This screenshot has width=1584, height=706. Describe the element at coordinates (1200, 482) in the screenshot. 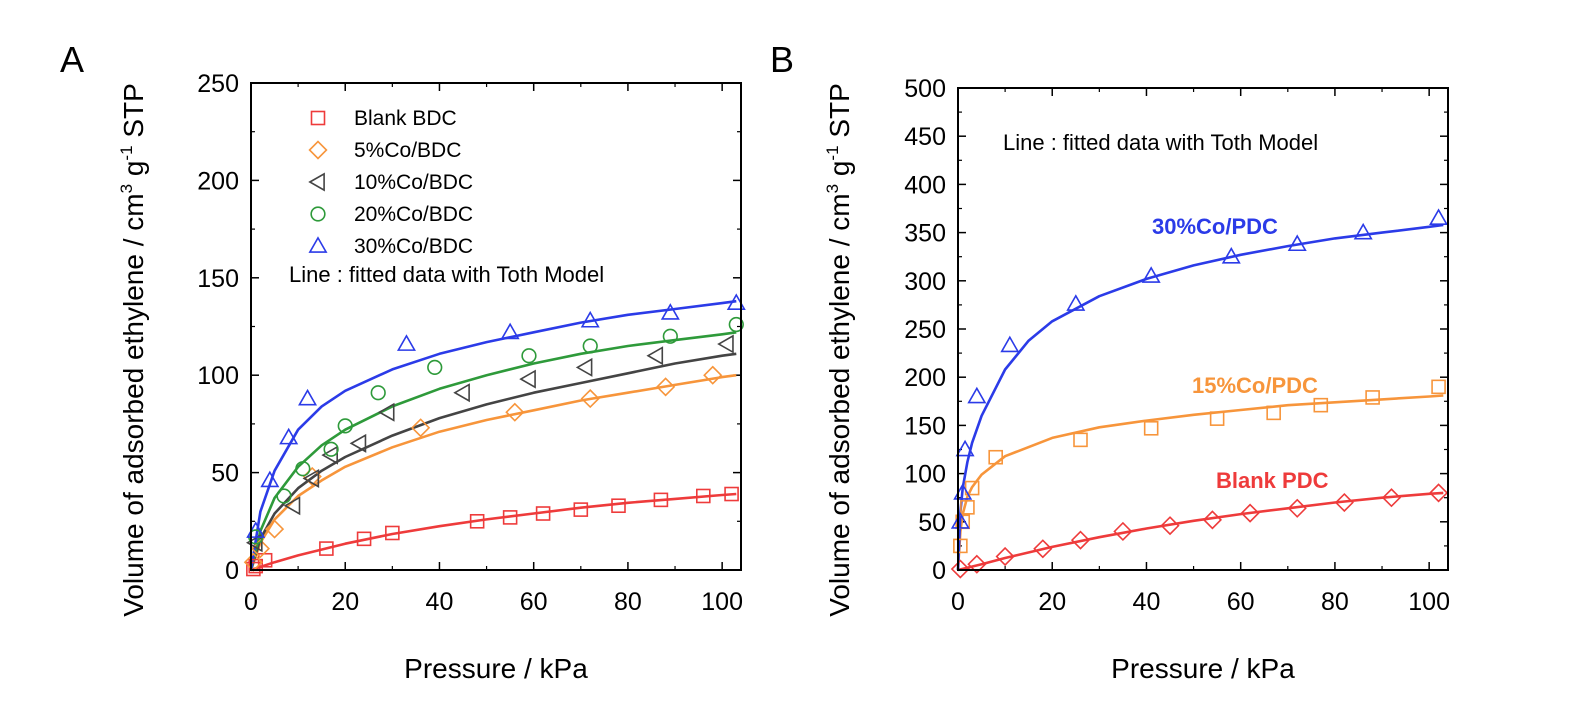

I see `fit-line-15co-pdc` at that location.